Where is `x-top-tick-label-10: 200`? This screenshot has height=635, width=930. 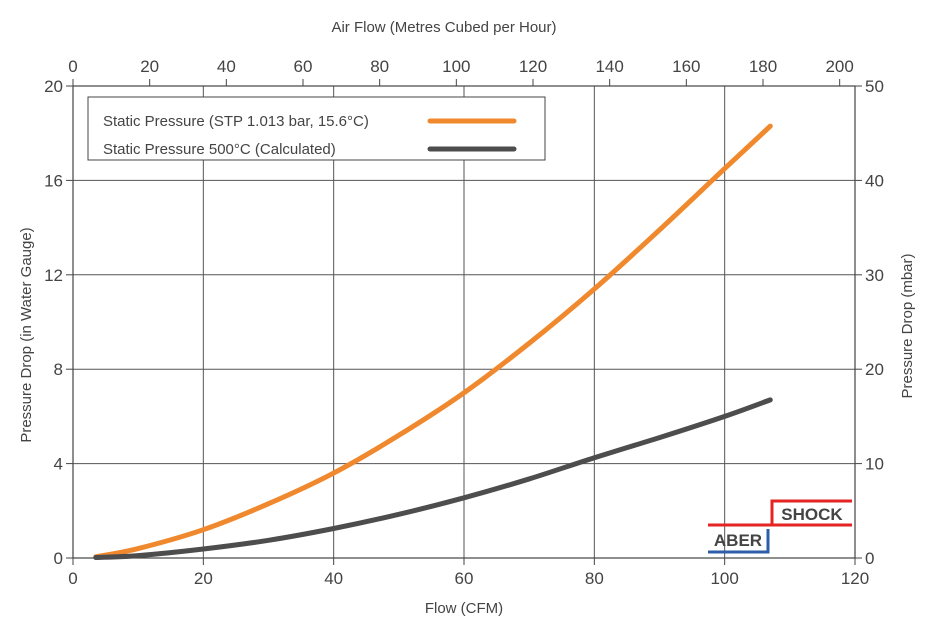
x-top-tick-label-10: 200 is located at coordinates (839, 66).